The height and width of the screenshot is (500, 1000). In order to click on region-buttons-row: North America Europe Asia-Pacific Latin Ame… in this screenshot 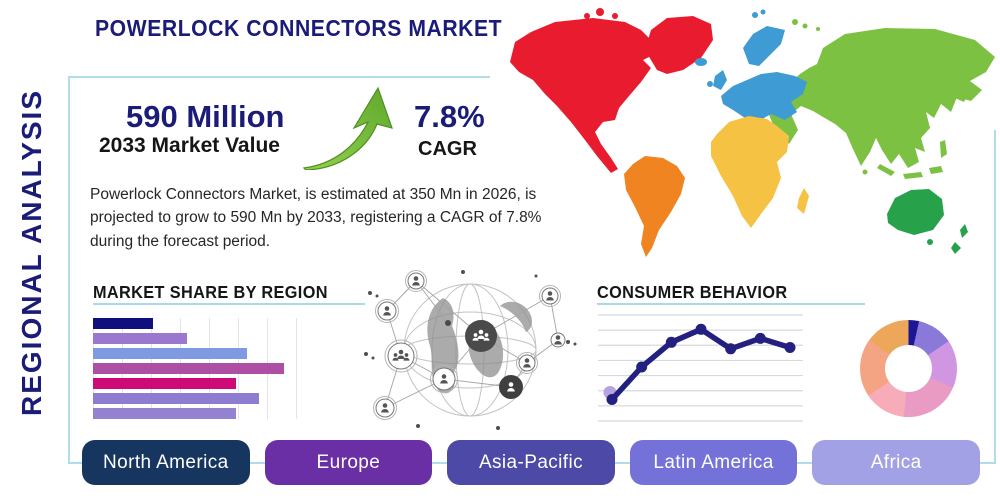, I will do `click(531, 462)`.